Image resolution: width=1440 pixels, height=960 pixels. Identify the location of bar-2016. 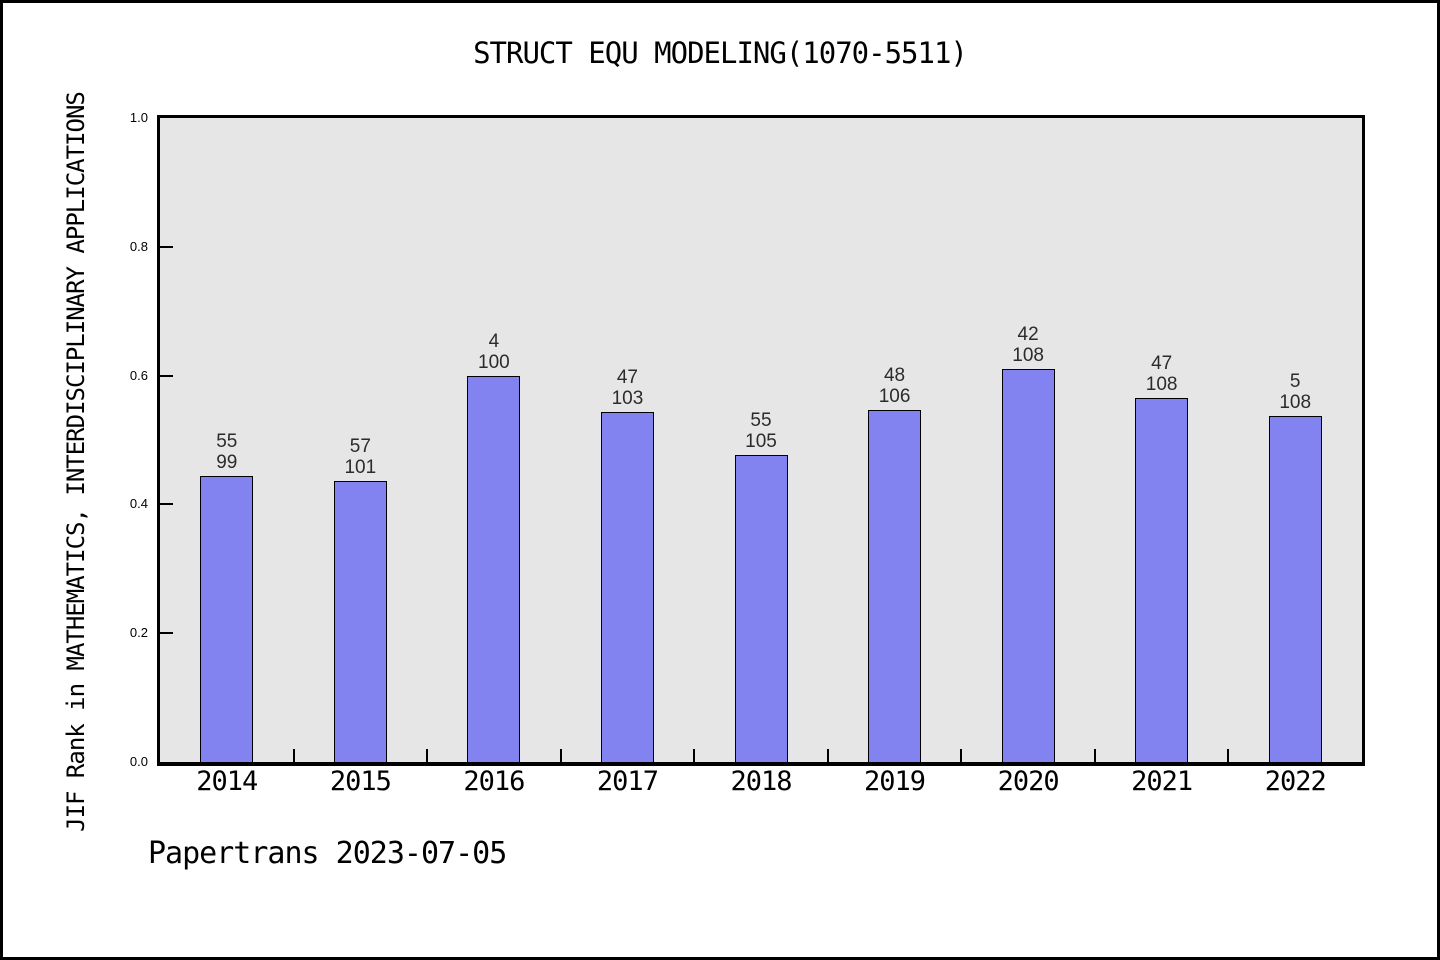
(494, 569).